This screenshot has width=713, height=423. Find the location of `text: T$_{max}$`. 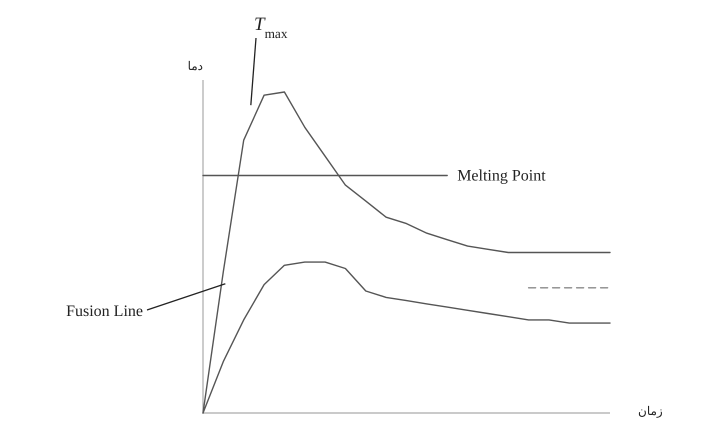

text: T$_{max}$ is located at coordinates (271, 27).